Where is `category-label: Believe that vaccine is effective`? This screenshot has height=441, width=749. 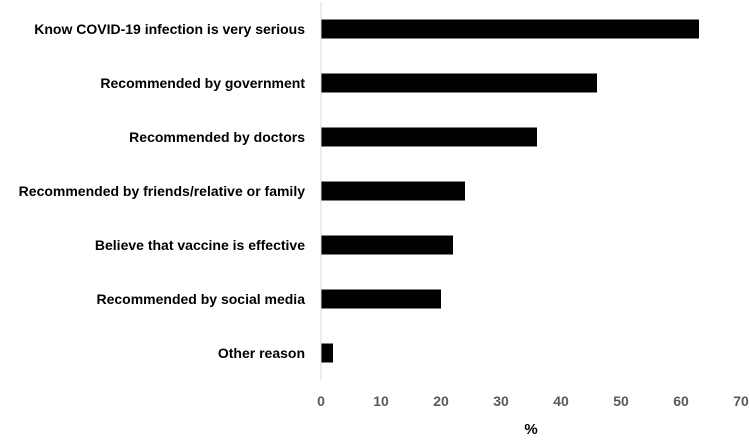 category-label: Believe that vaccine is effective is located at coordinates (200, 245).